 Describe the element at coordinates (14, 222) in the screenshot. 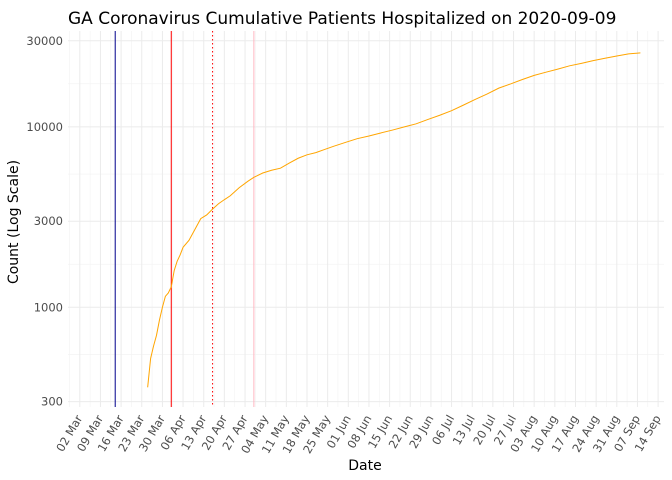

I see `y-axis-title: Count (Log Scale)` at that location.